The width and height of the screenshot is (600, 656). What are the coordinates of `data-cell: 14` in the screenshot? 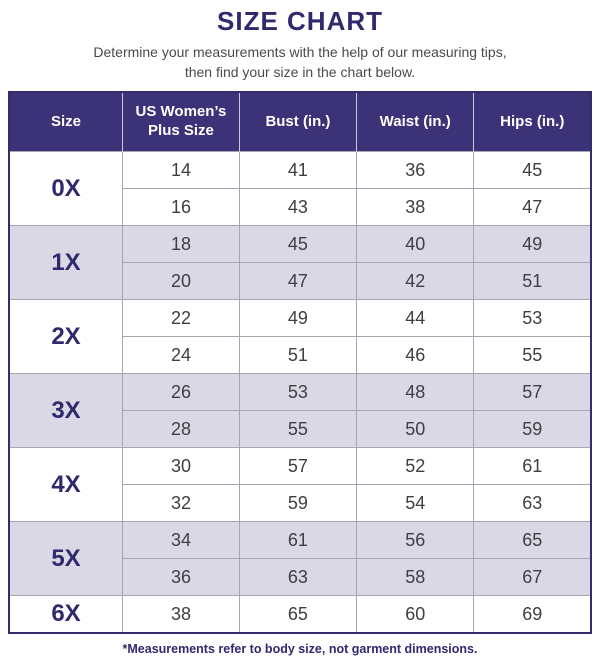 It's located at (180, 170).